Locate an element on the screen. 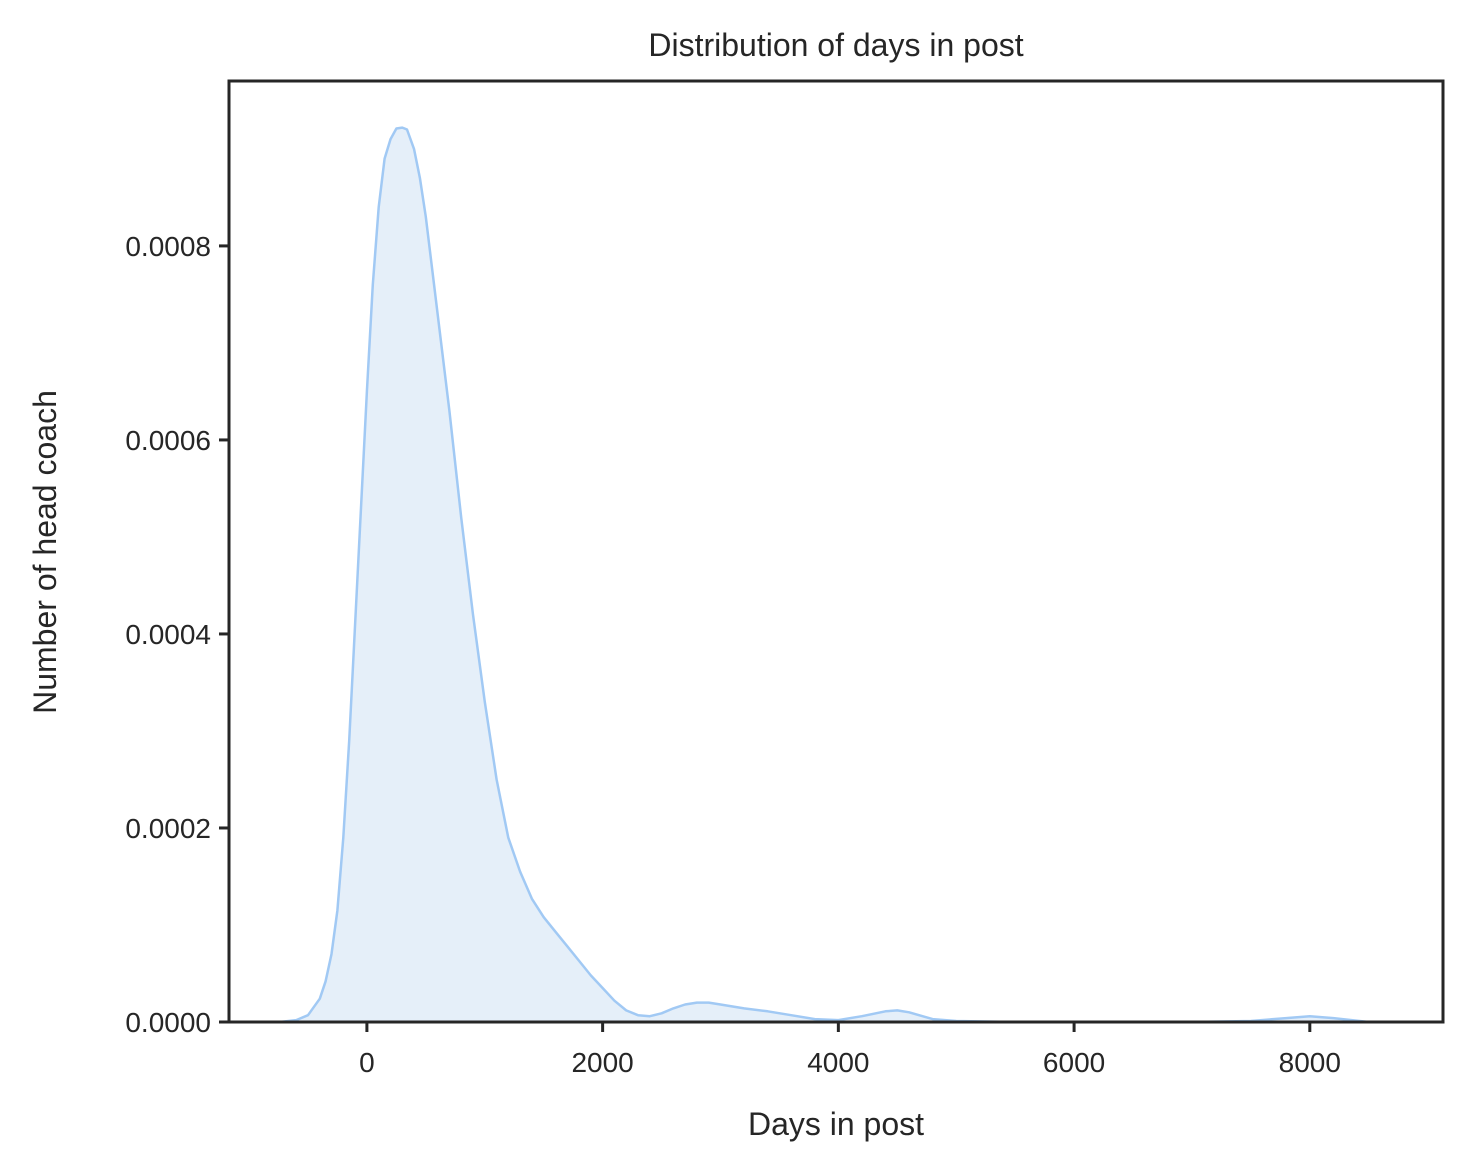 The width and height of the screenshot is (1473, 1173). y-tick-label: 0.0008 is located at coordinates (168, 246).